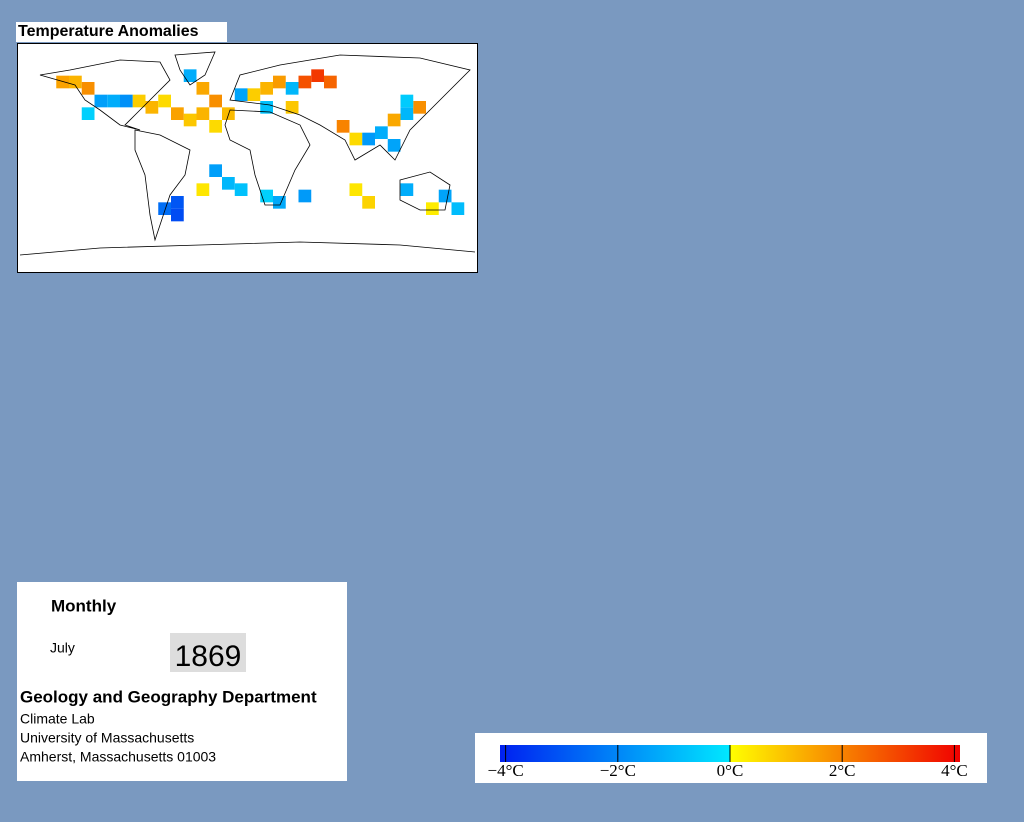  I want to click on info-line: Climate Lab, so click(57, 719).